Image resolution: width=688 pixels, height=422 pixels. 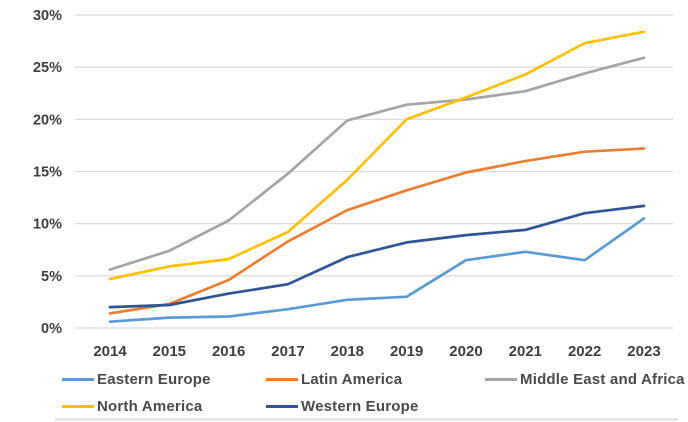 I want to click on x-axis-tick-label: 2019, so click(x=406, y=351).